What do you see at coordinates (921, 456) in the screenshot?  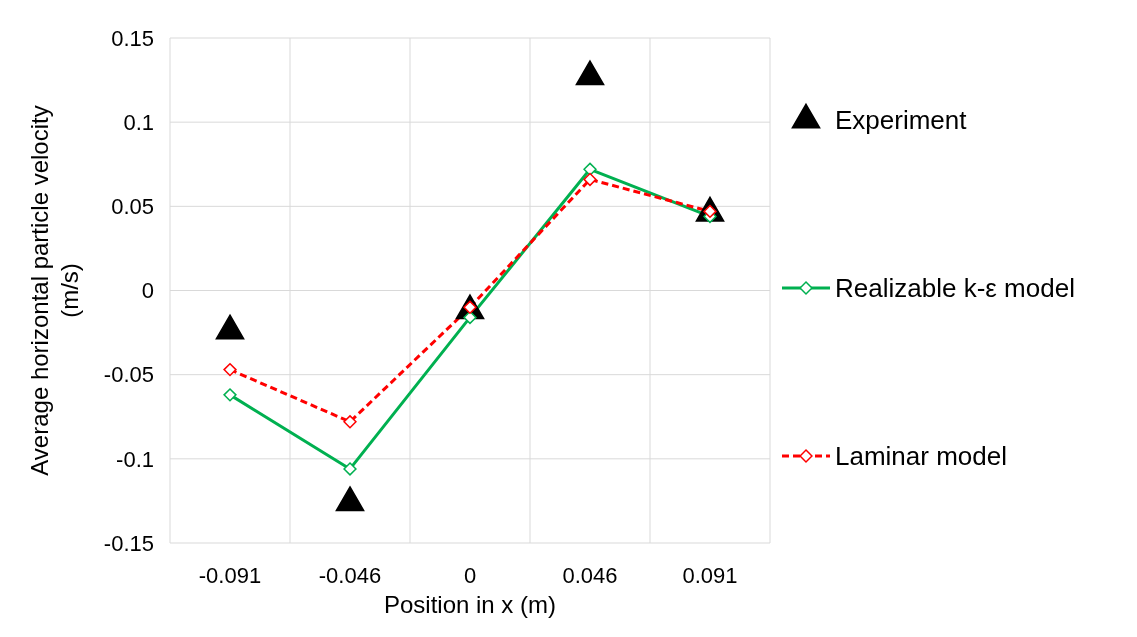 I see `legend-label: Laminar model` at bounding box center [921, 456].